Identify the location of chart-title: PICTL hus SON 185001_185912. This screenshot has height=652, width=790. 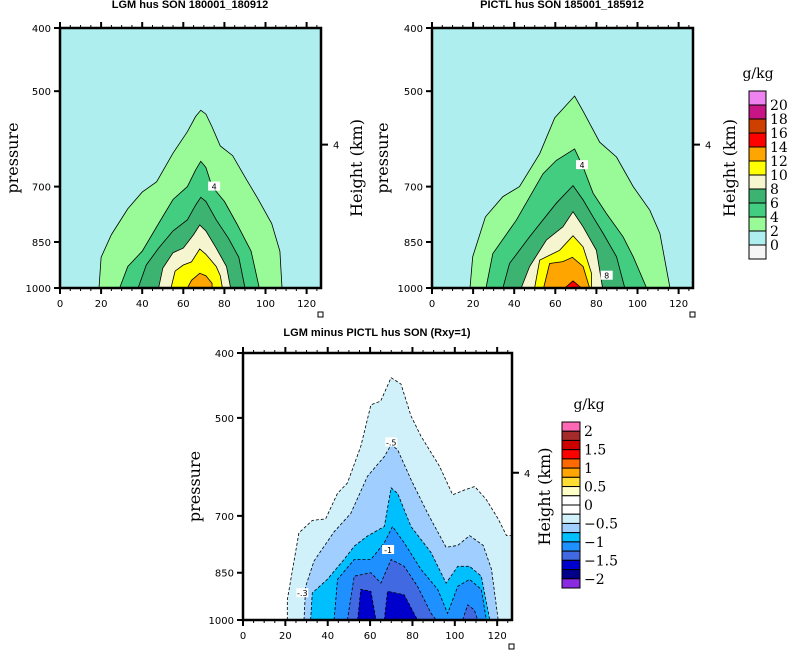
(562, 5).